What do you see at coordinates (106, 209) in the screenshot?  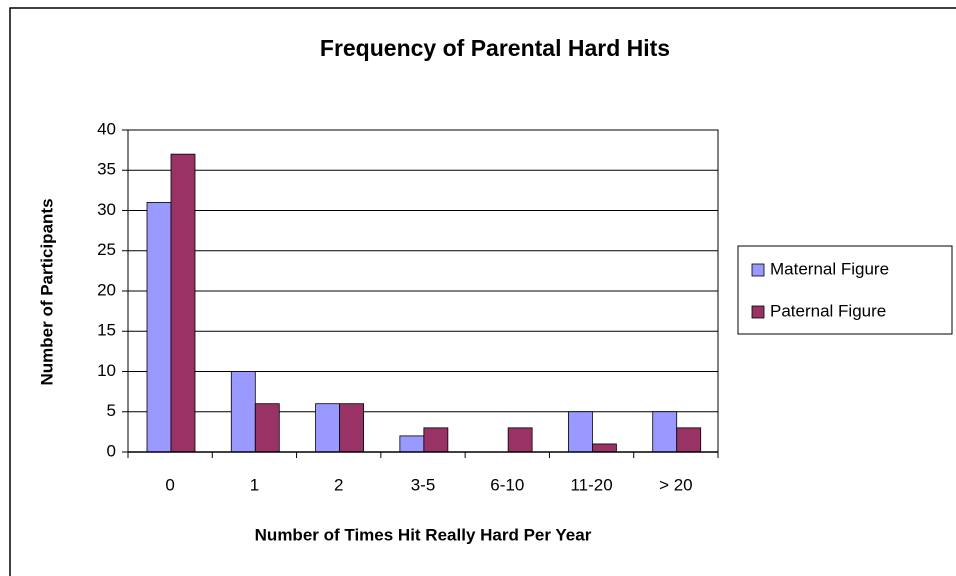 I see `y-tick-label: 30` at bounding box center [106, 209].